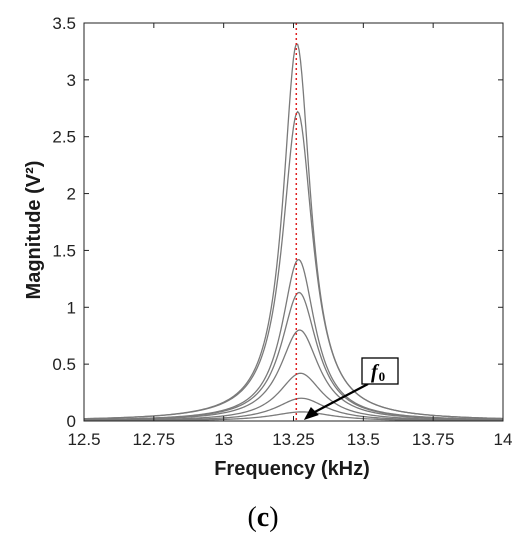 The width and height of the screenshot is (526, 550). I want to click on y-tick-label: 0.5, so click(64, 364).